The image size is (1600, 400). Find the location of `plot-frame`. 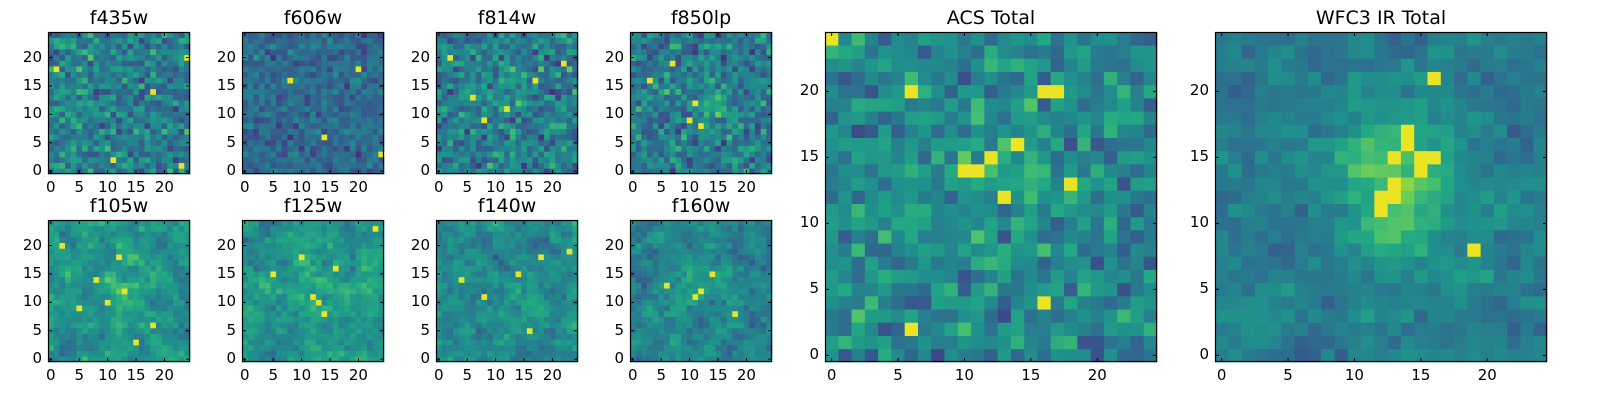

plot-frame is located at coordinates (119, 291).